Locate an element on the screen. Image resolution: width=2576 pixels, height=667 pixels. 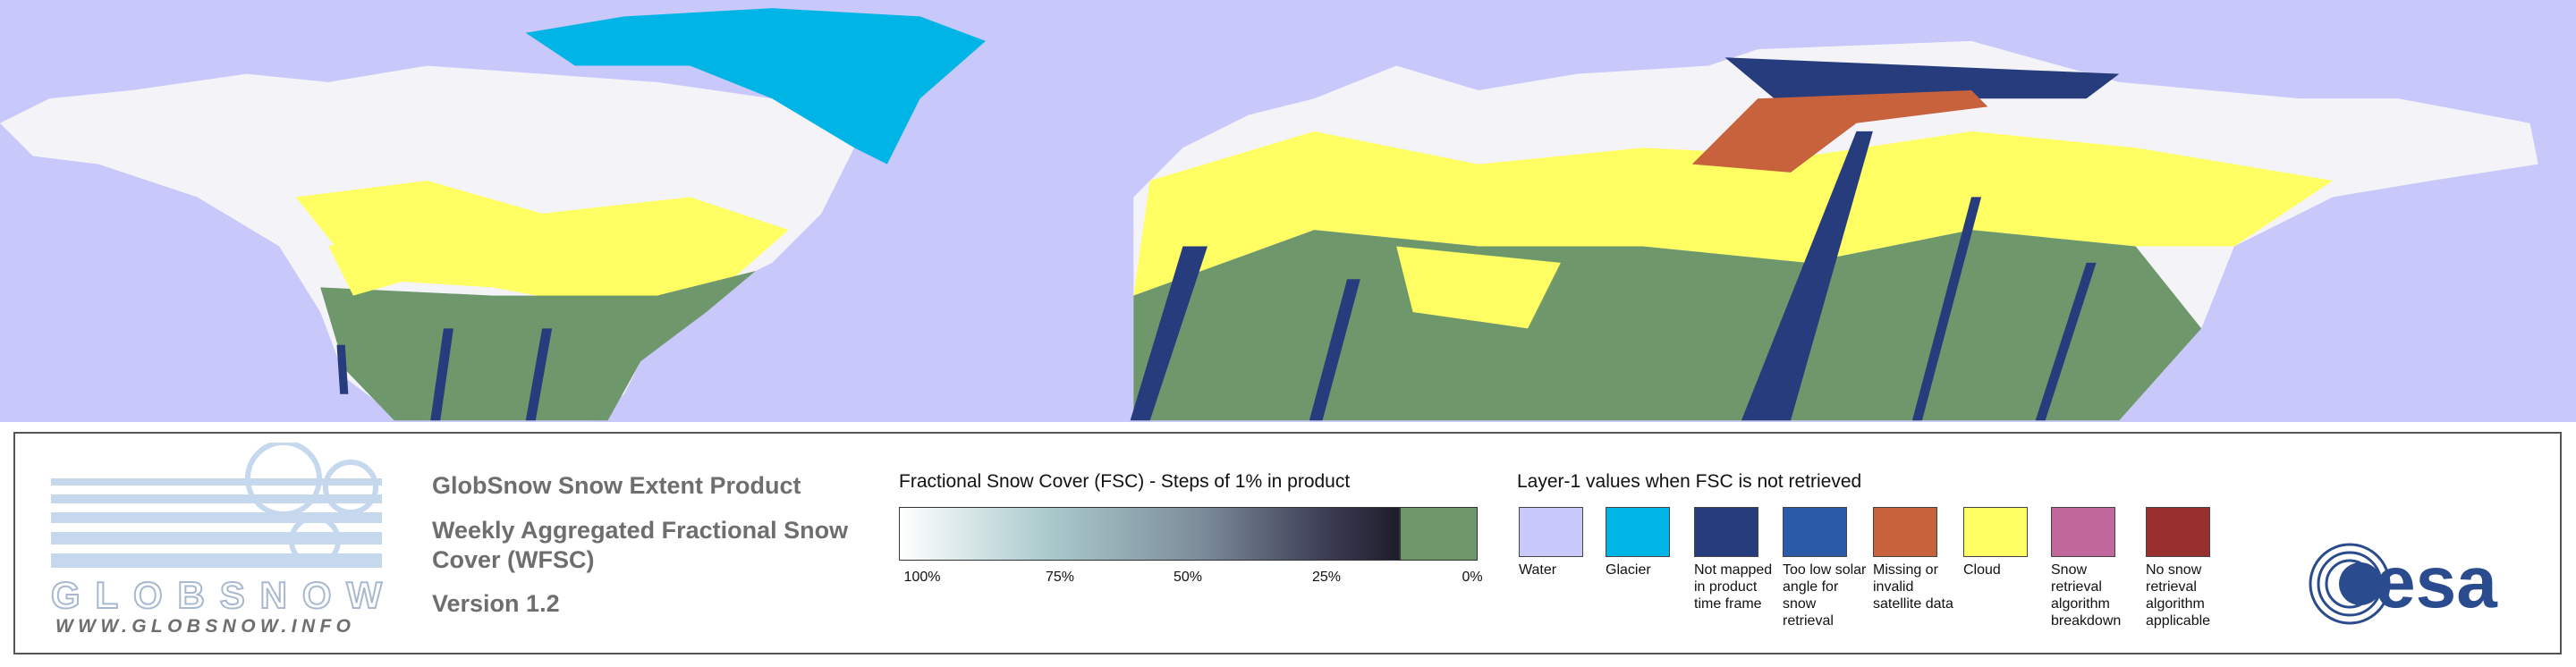
fsc-zero-swatch is located at coordinates (1439, 534).